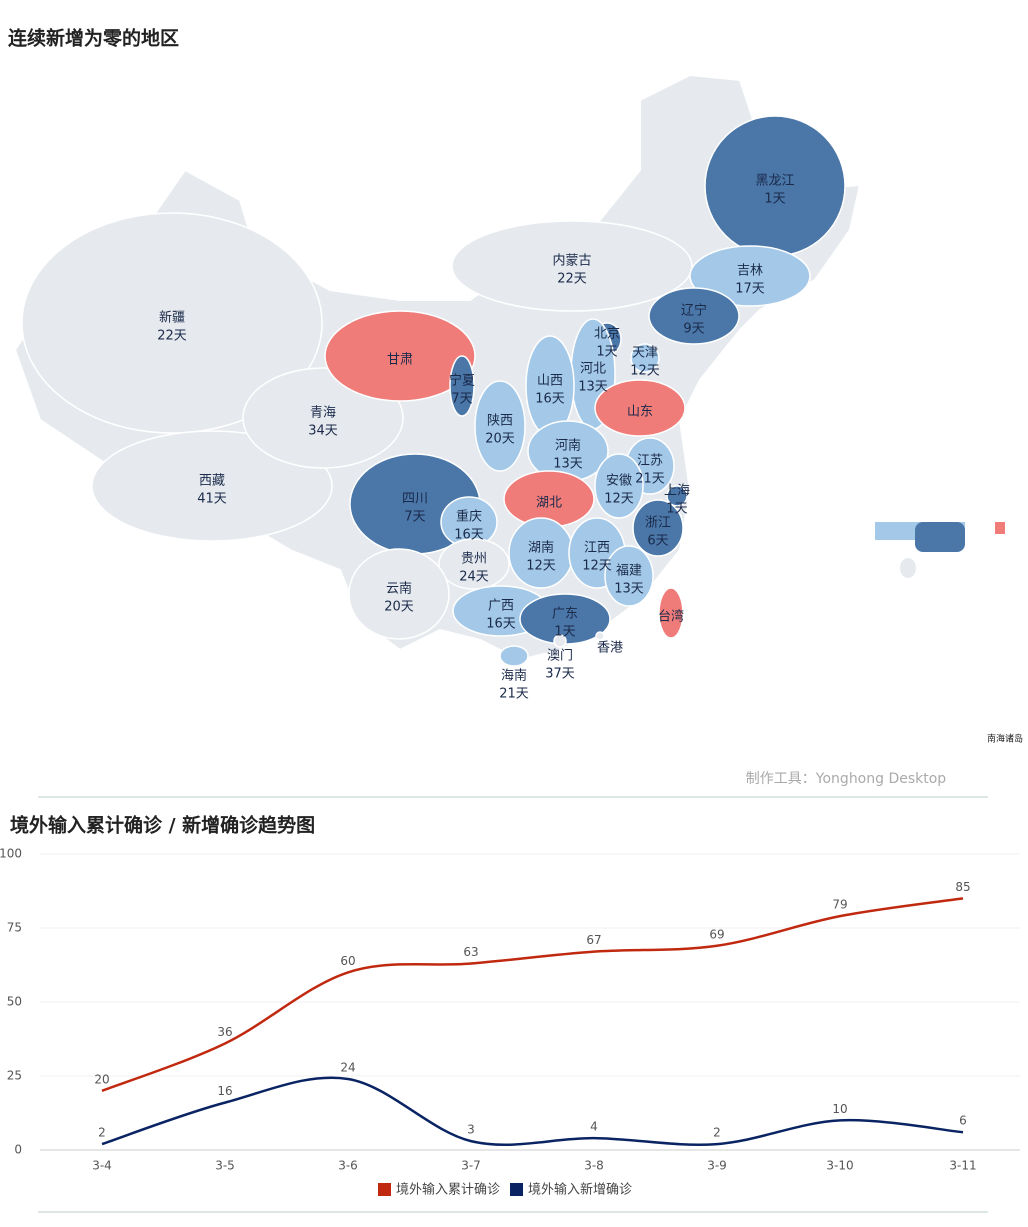 This screenshot has height=1227, width=1028. What do you see at coordinates (225, 1166) in the screenshot?
I see `x-tick-label: 3-5` at bounding box center [225, 1166].